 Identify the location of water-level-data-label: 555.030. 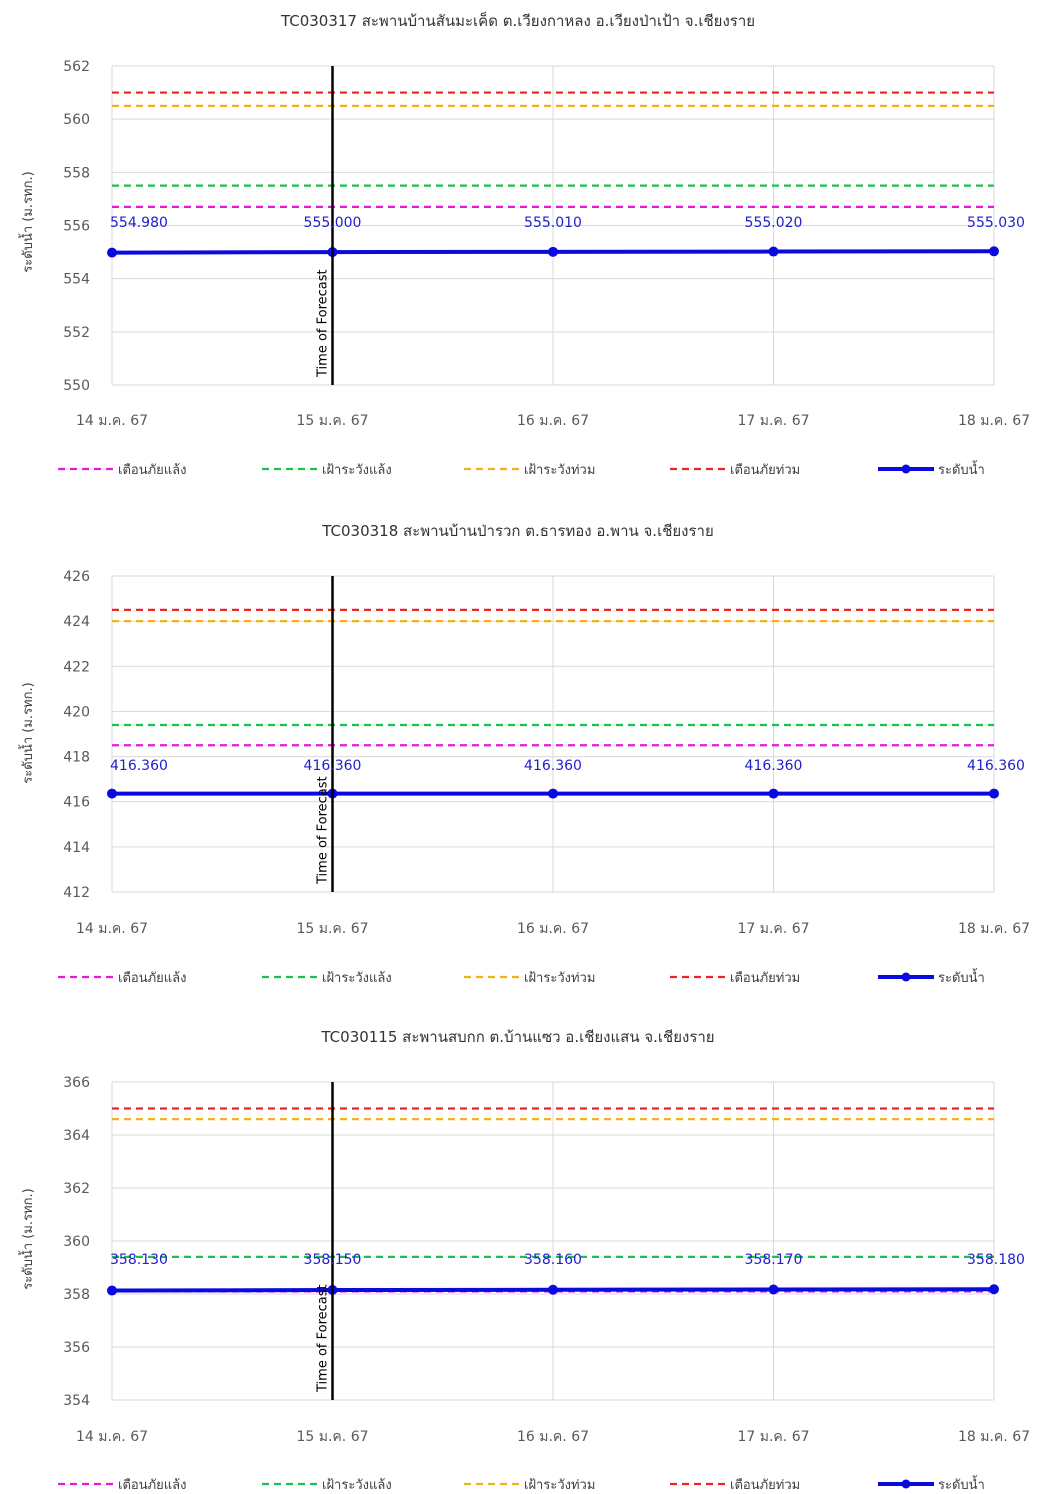
(996, 223).